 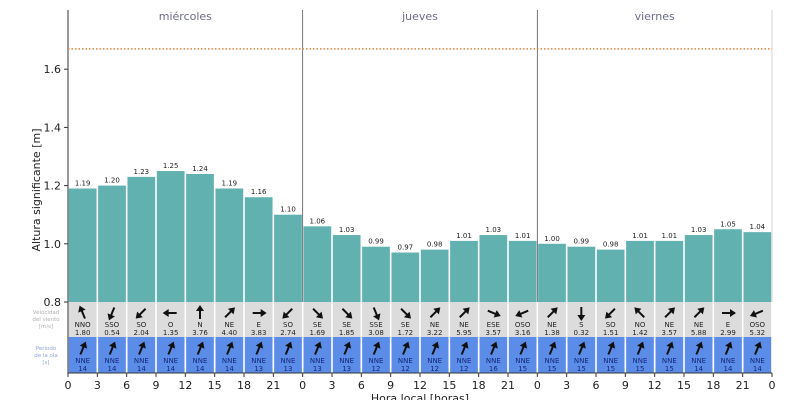 I want to click on x-tick-label: 9, so click(x=156, y=385).